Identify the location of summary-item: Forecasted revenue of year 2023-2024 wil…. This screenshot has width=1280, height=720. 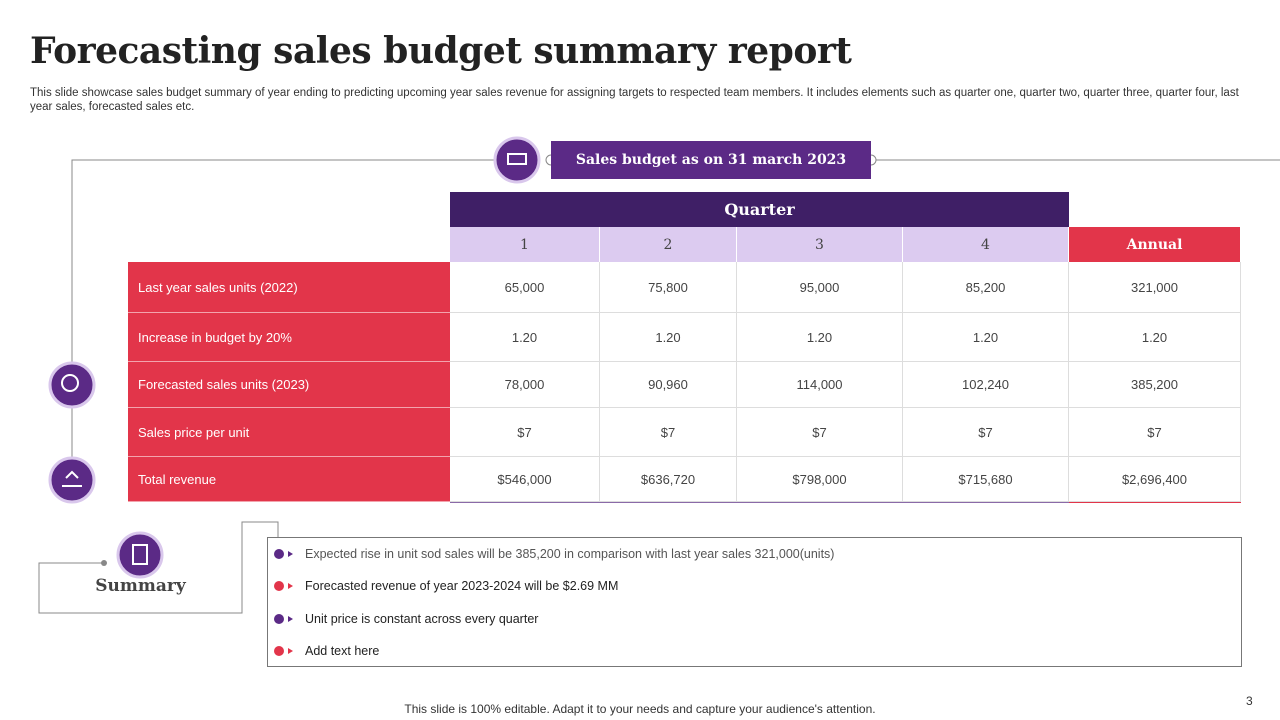
(462, 586).